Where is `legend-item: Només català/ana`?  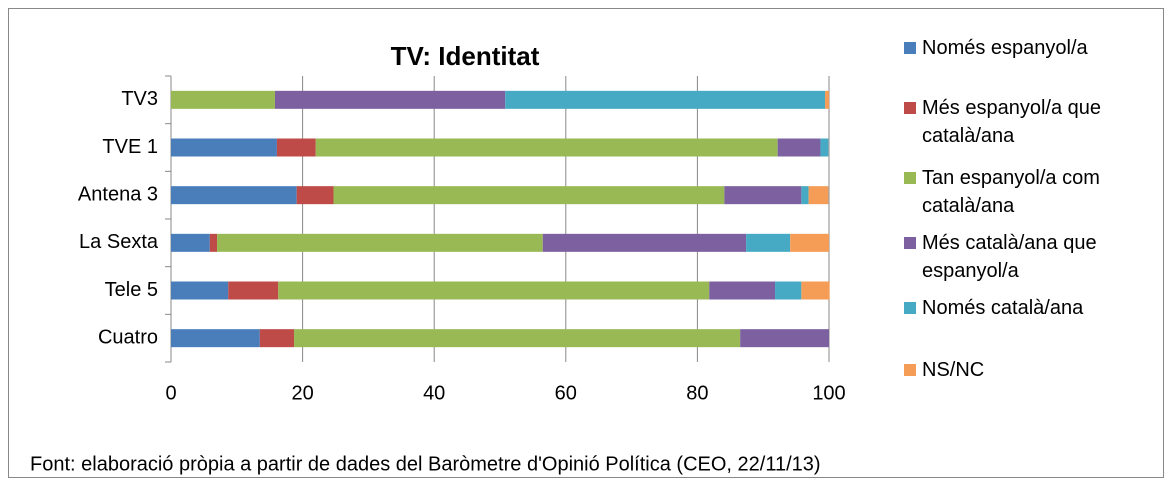 legend-item: Només català/ana is located at coordinates (1029, 308).